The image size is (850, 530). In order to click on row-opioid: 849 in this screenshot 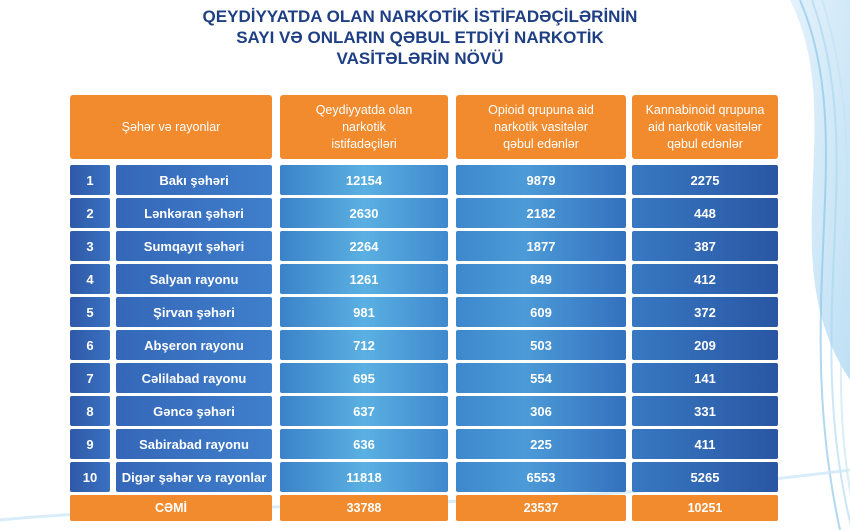, I will do `click(541, 279)`.